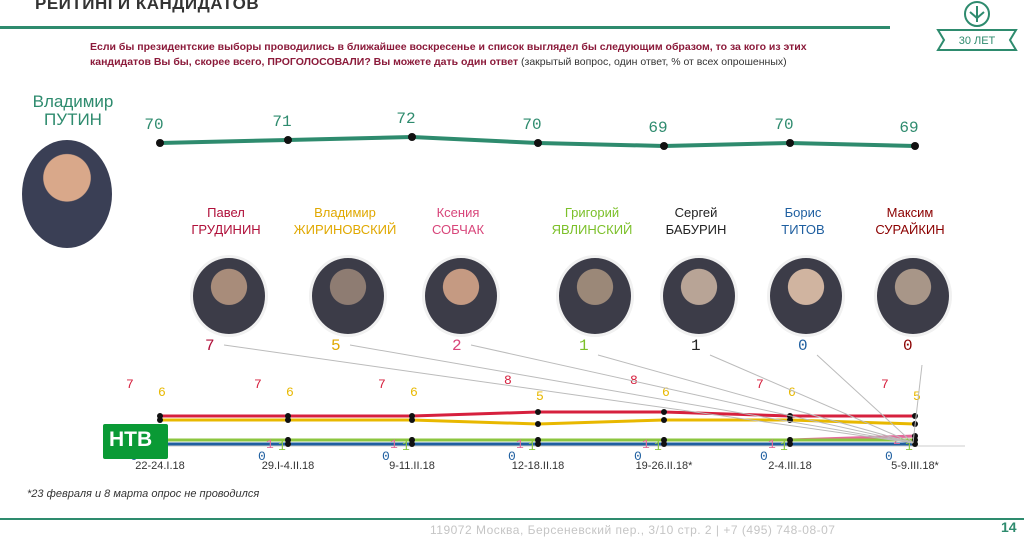 Image resolution: width=1024 pixels, height=539 pixels. What do you see at coordinates (336, 346) in the screenshot?
I see `candidate-latest-value-1: 5` at bounding box center [336, 346].